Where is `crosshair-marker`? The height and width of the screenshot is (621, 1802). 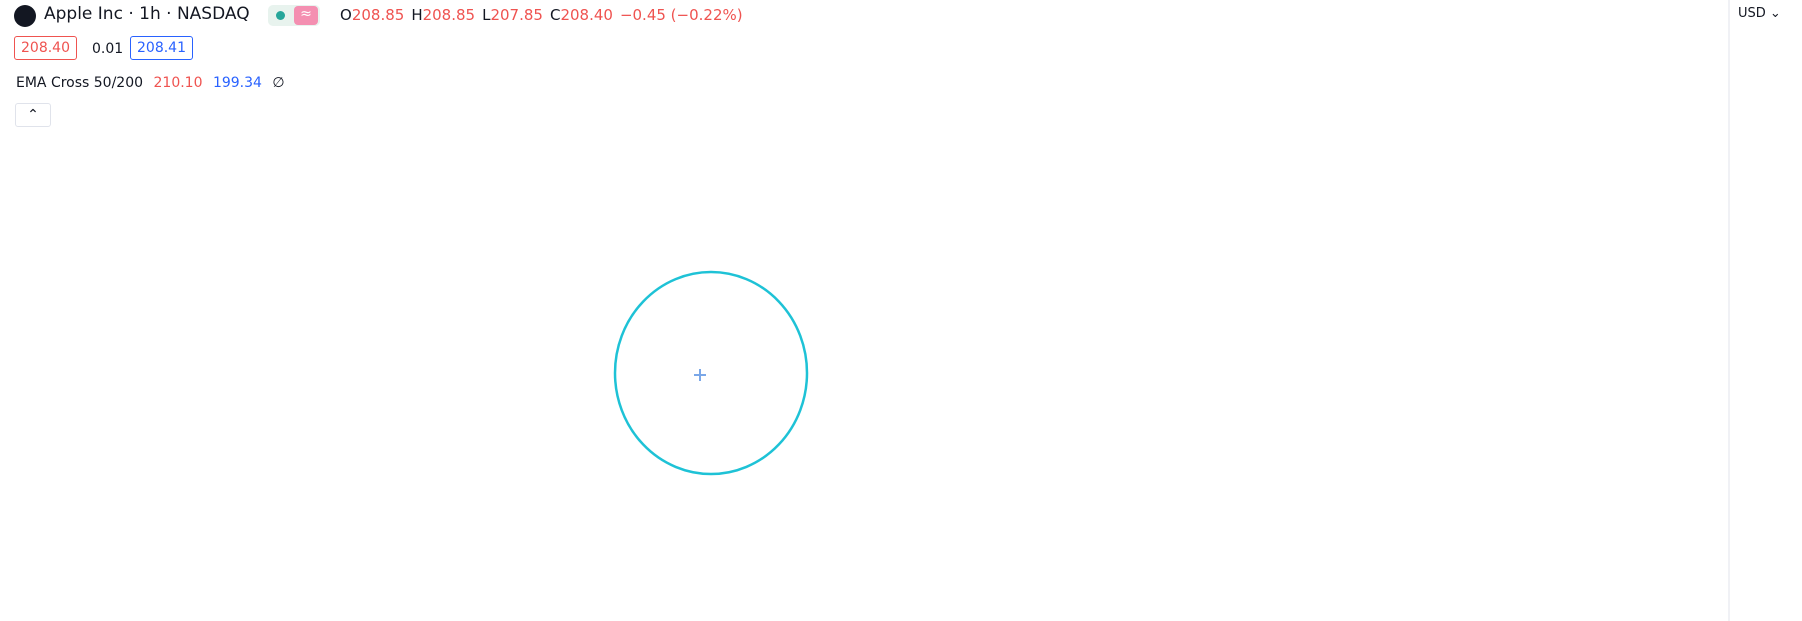
crosshair-marker is located at coordinates (700, 375).